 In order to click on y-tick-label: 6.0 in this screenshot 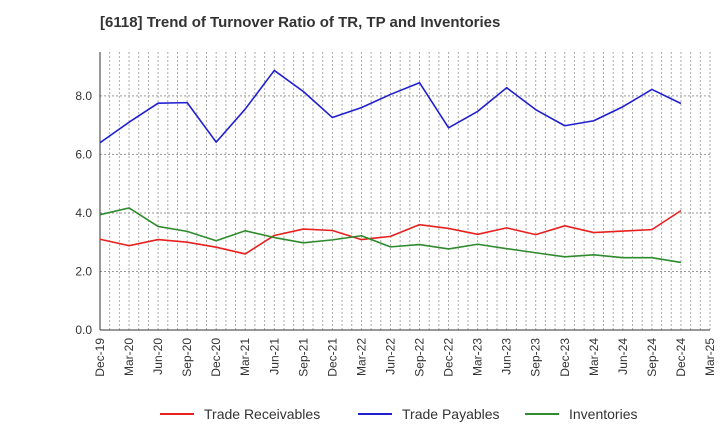, I will do `click(83, 154)`.